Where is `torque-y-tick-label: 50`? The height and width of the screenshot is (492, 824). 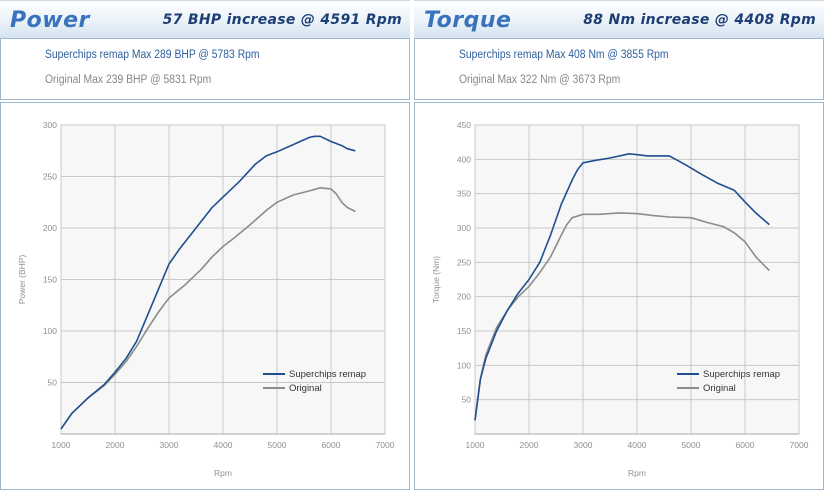 torque-y-tick-label: 50 is located at coordinates (467, 400).